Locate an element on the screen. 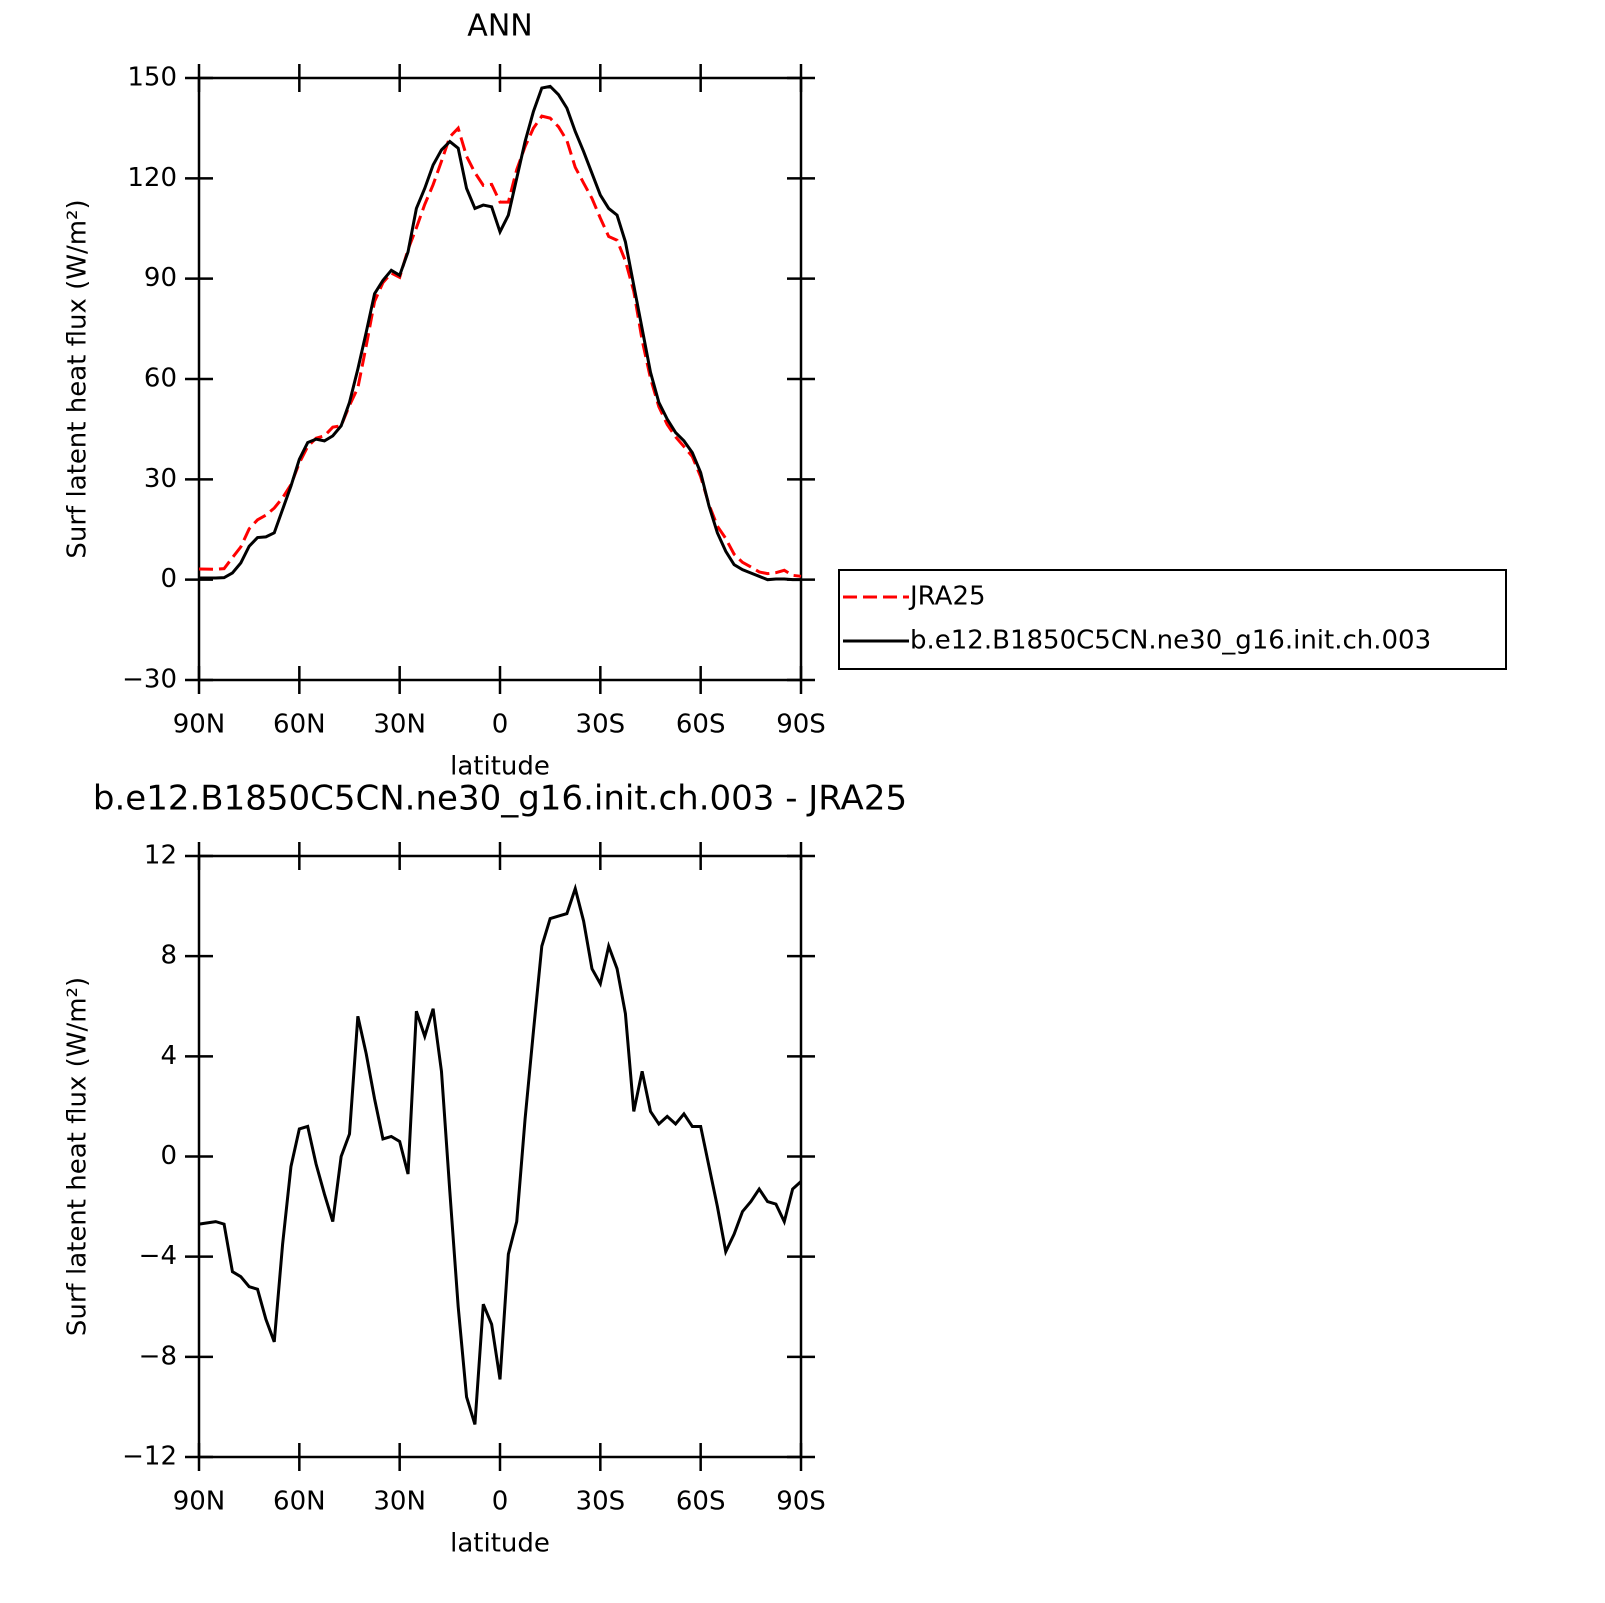 Image resolution: width=1605 pixels, height=1603 pixels. y-tick-label: −8 is located at coordinates (158, 1356).